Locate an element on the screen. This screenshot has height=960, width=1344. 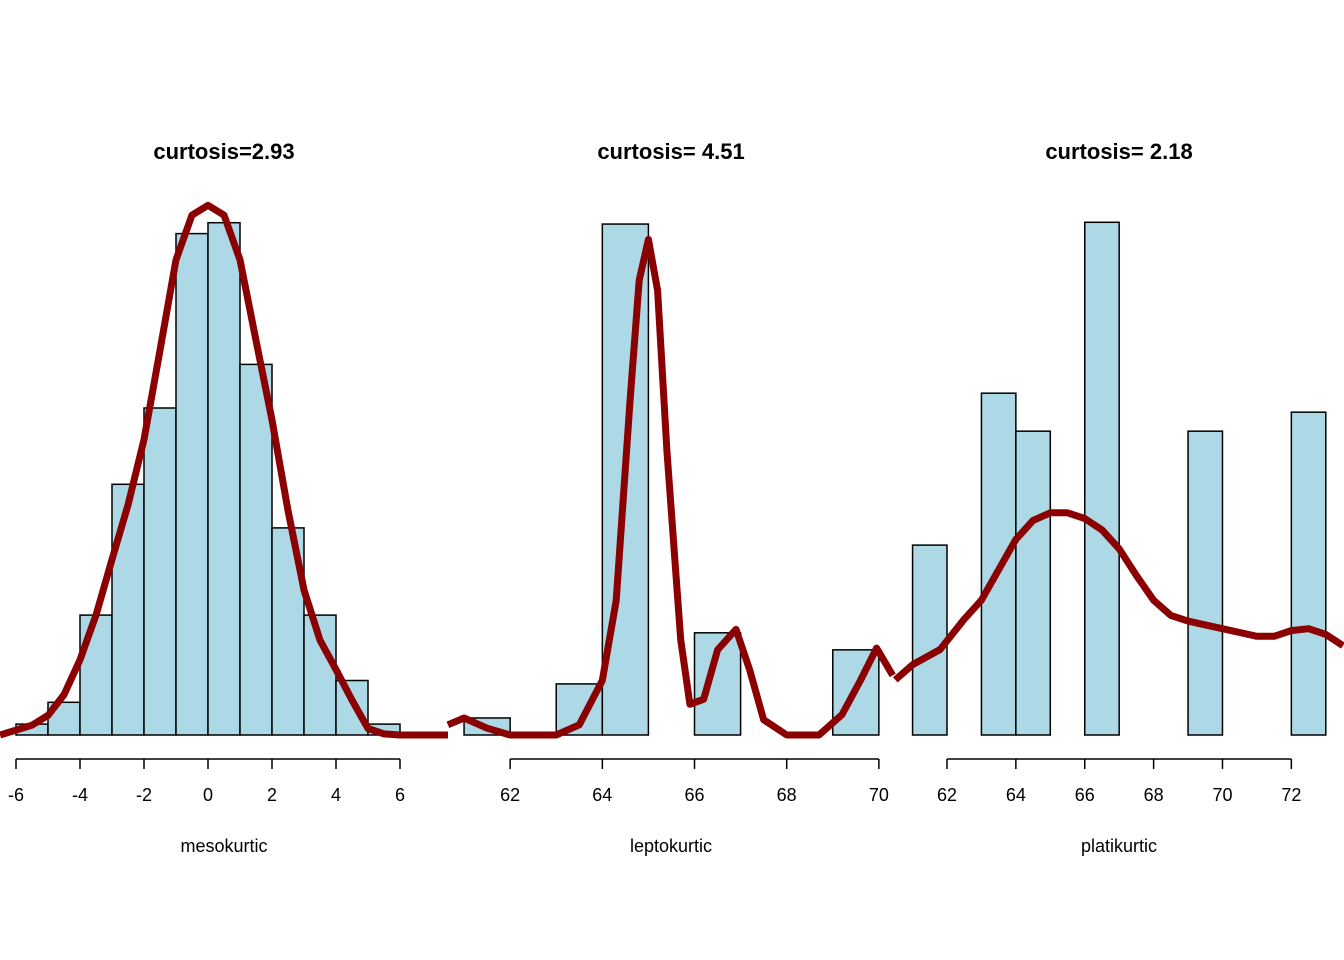
x-tick-label: -6 is located at coordinates (16, 795).